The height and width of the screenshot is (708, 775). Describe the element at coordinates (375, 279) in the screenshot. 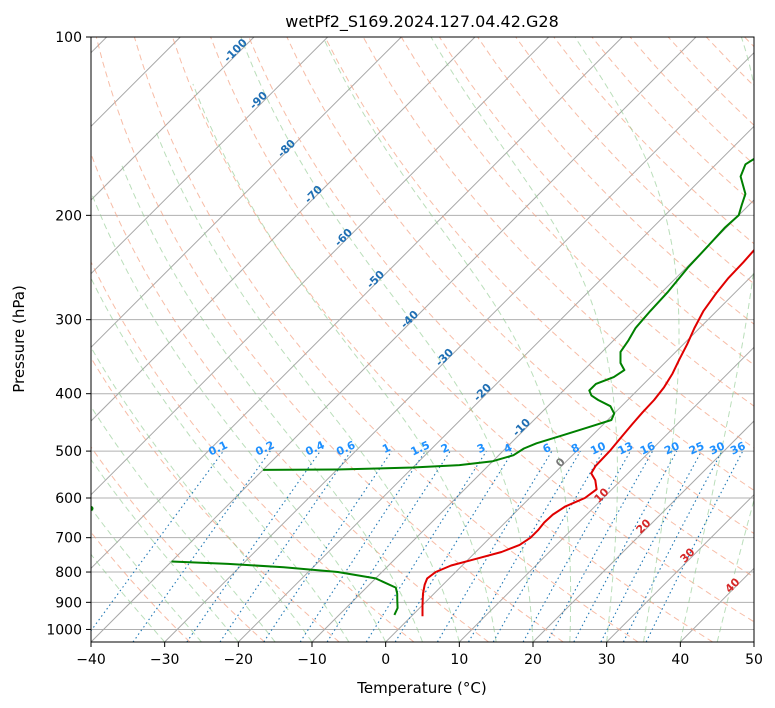

I see `dry-adiabat-label: -50` at that location.